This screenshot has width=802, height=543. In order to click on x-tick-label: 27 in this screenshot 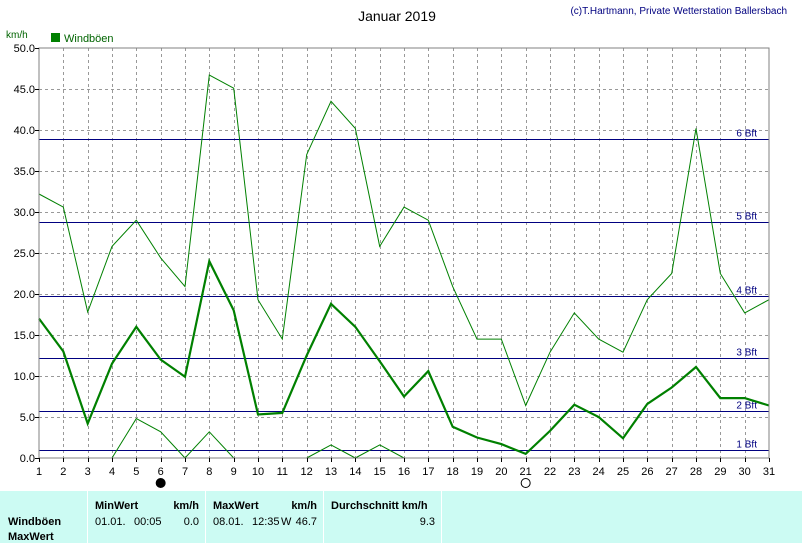, I will do `click(672, 472)`.